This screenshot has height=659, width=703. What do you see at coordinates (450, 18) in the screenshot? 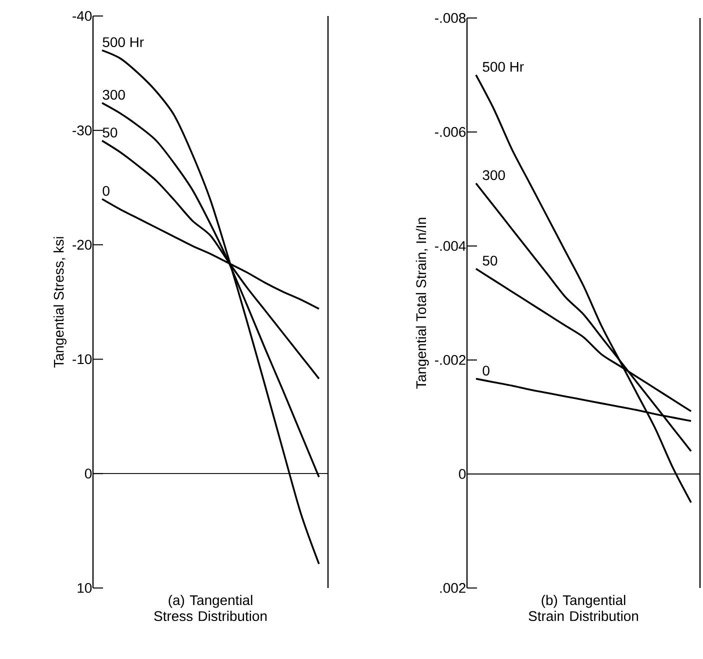
I see `y-tick-label: -.008` at bounding box center [450, 18].